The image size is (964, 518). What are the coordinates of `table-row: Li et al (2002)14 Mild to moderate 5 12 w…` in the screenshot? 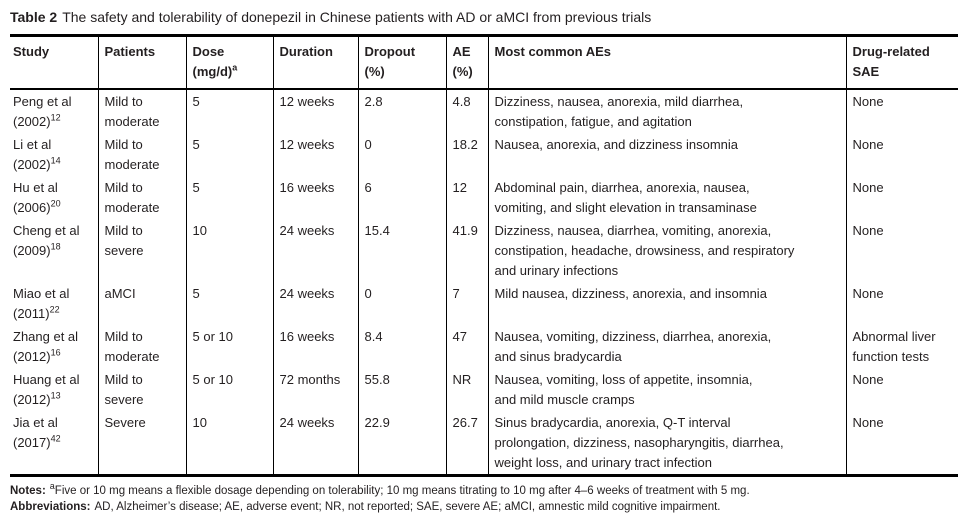 It's located at (484, 154).